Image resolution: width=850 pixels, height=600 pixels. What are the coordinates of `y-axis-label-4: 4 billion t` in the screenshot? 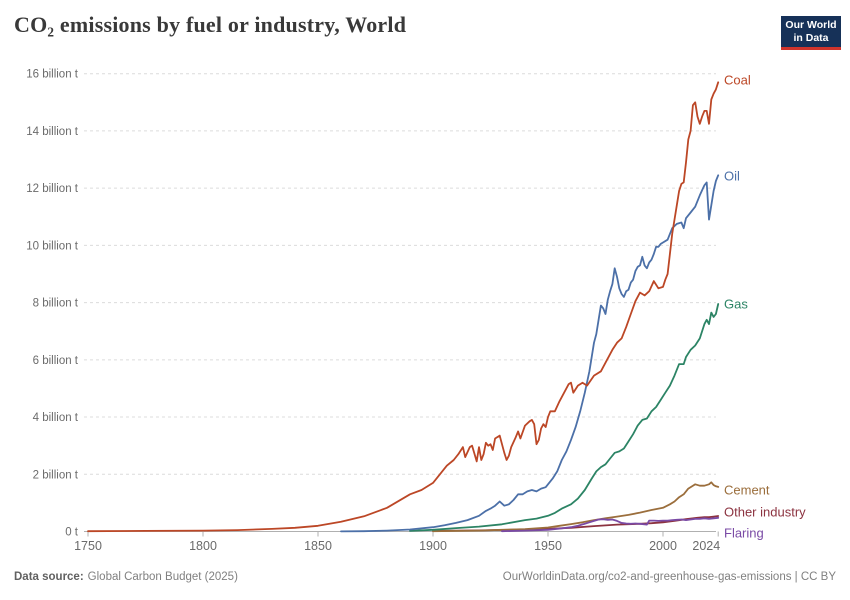 It's located at (56, 418).